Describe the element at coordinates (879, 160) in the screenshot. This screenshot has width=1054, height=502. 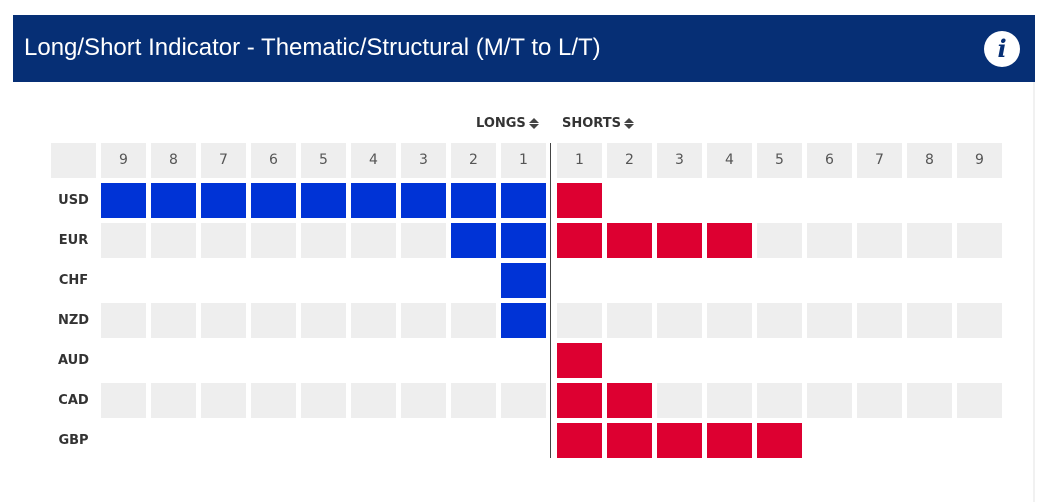
I see `short-tick-label: 7` at that location.